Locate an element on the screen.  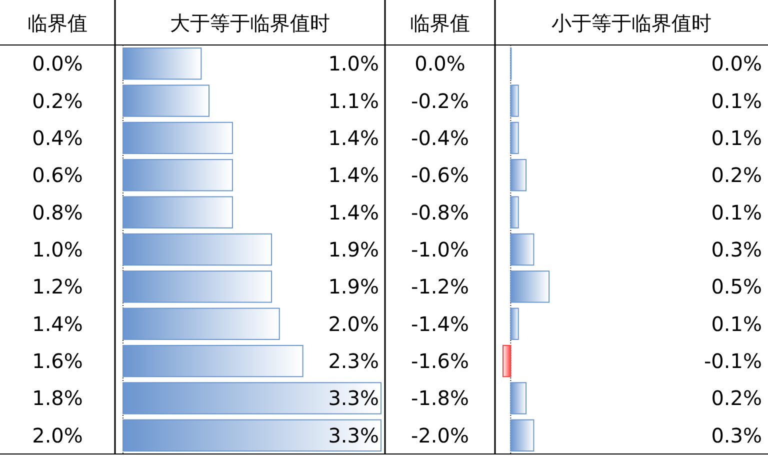
data-label: 0.5% is located at coordinates (736, 286).